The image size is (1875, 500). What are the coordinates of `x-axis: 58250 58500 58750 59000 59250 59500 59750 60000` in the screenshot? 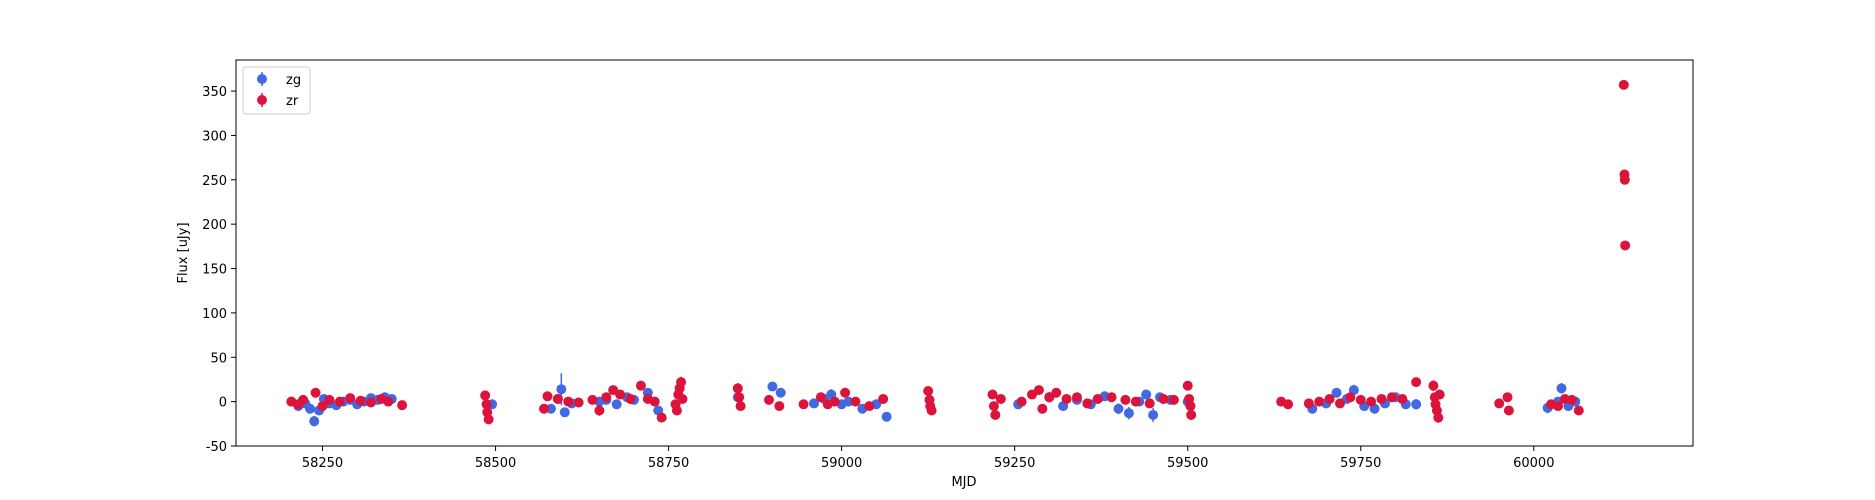 It's located at (928, 458).